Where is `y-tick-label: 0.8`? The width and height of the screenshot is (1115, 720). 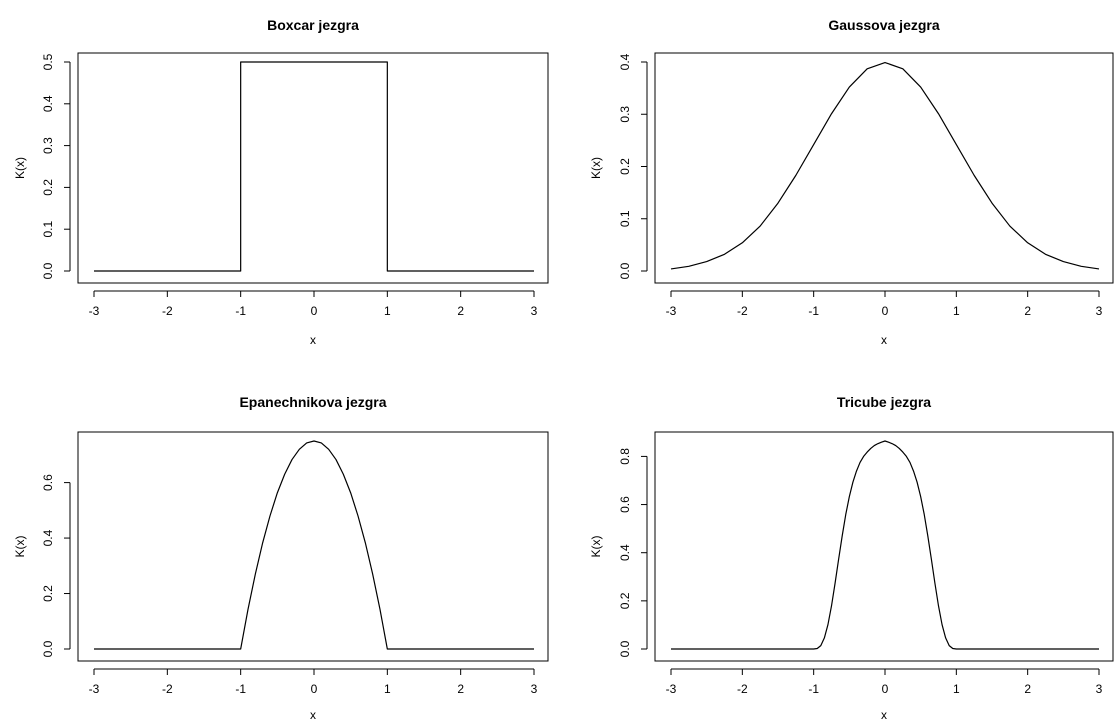
y-tick-label: 0.8 is located at coordinates (625, 456).